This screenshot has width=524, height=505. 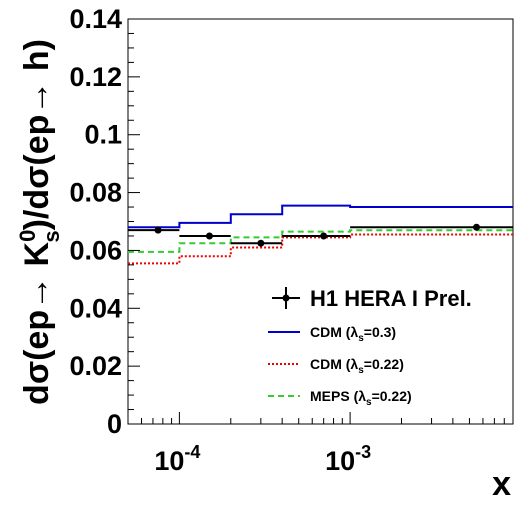 What do you see at coordinates (95, 366) in the screenshot?
I see `y-tick-label: 0.02` at bounding box center [95, 366].